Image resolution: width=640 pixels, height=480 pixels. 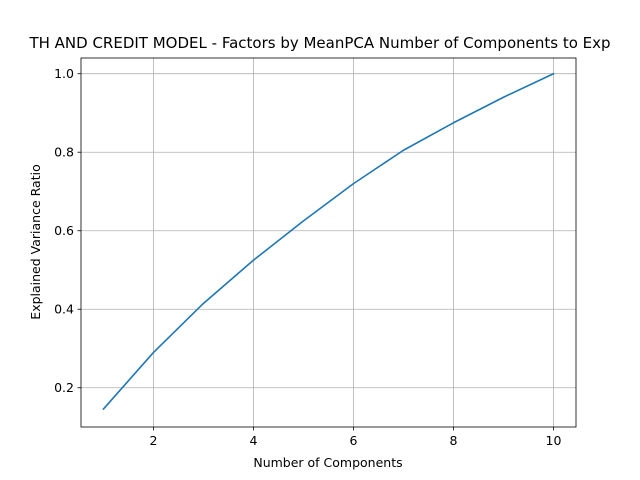 What do you see at coordinates (35, 241) in the screenshot?
I see `y-axis-label: Explained Variance Ratio` at bounding box center [35, 241].